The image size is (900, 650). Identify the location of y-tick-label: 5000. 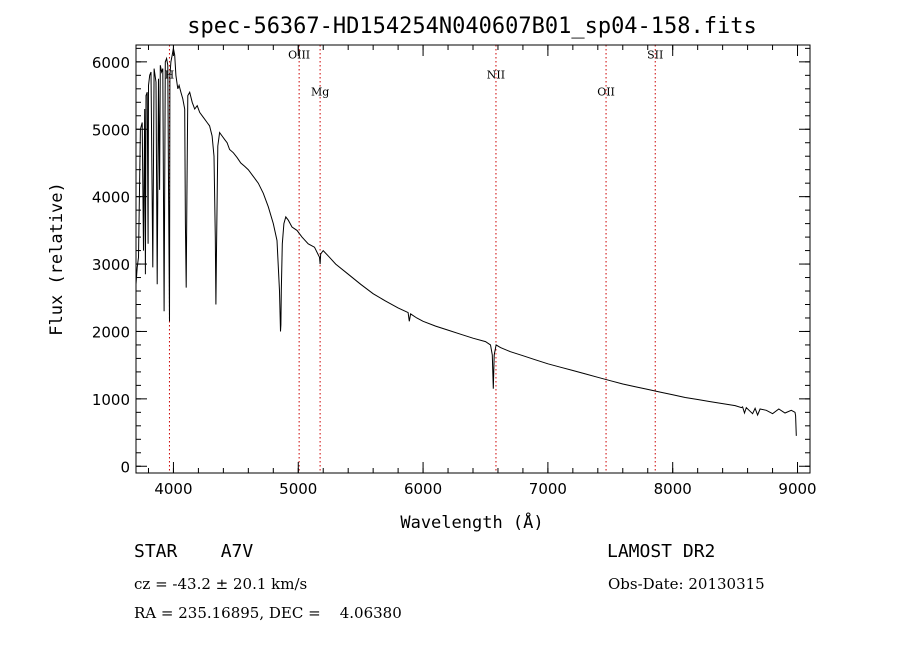
(111, 130).